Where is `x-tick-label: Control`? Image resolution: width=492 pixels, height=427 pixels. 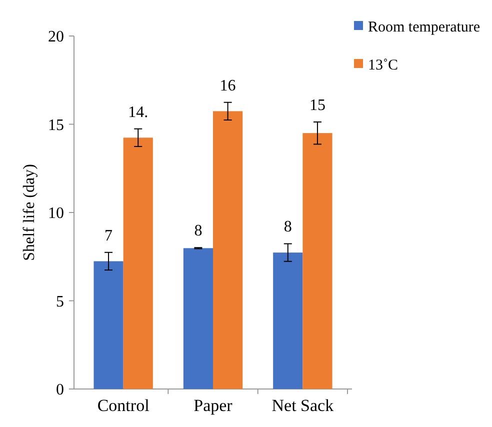 x-tick-label: Control is located at coordinates (123, 405).